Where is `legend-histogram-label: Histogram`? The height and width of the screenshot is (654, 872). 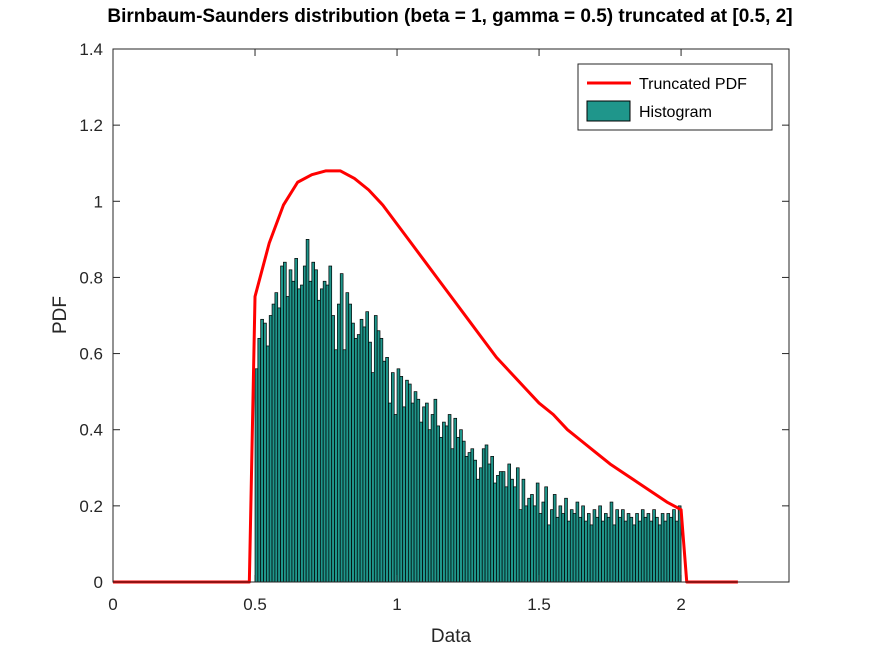 legend-histogram-label: Histogram is located at coordinates (675, 112).